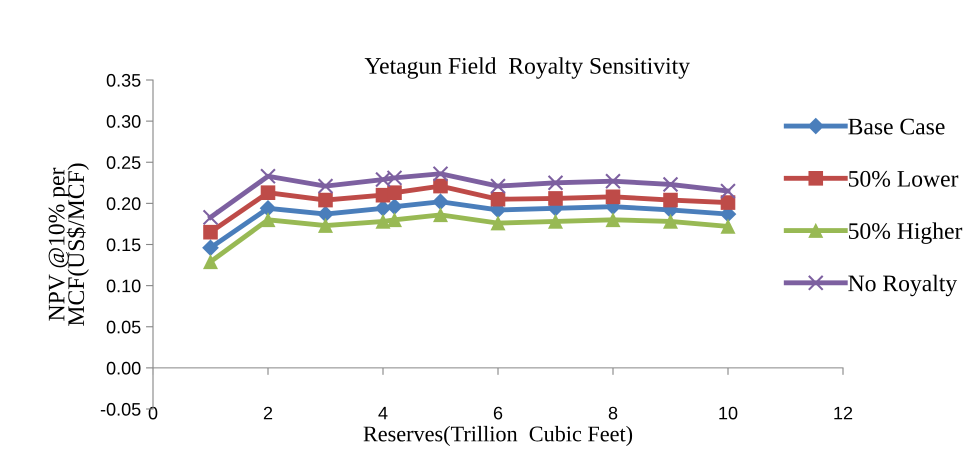 The height and width of the screenshot is (450, 974). Describe the element at coordinates (905, 233) in the screenshot. I see `legend-label: 50% Higher` at that location.